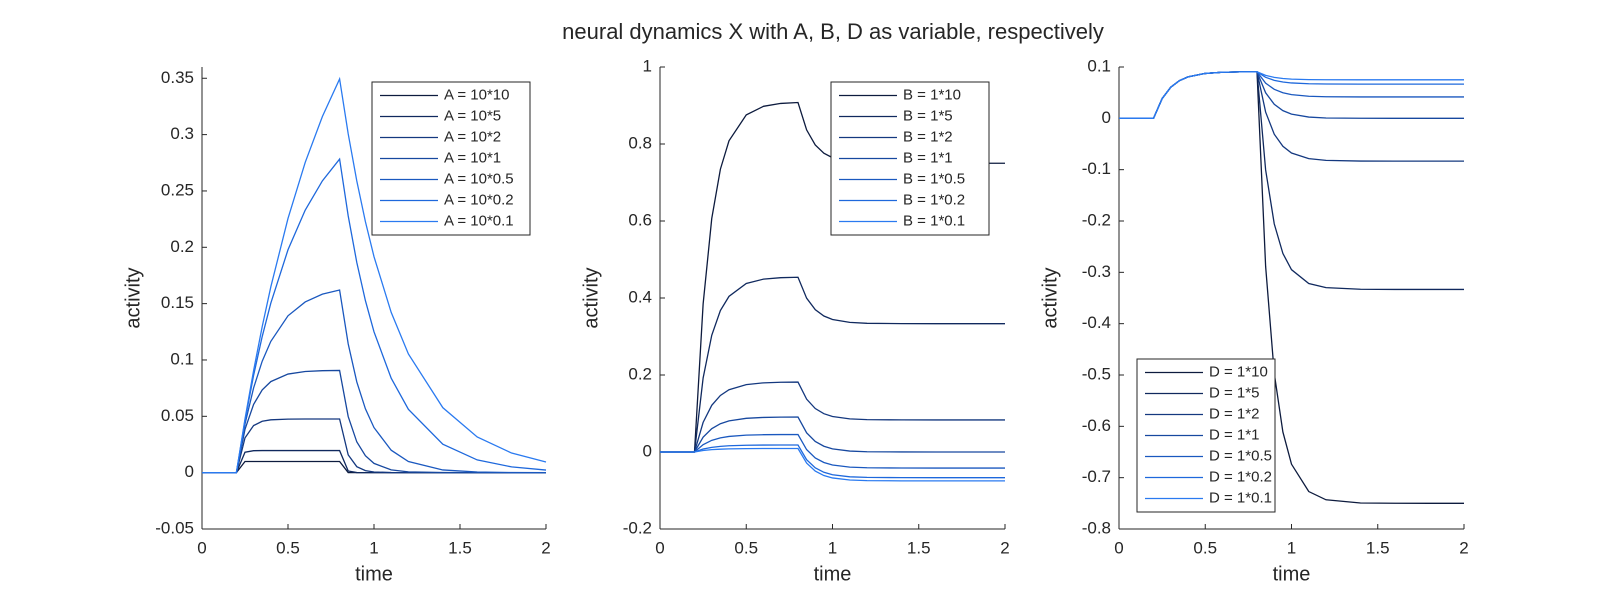 This screenshot has width=1600, height=605. Describe the element at coordinates (1240, 476) in the screenshot. I see `legend-label: D = 1*0.2` at that location.